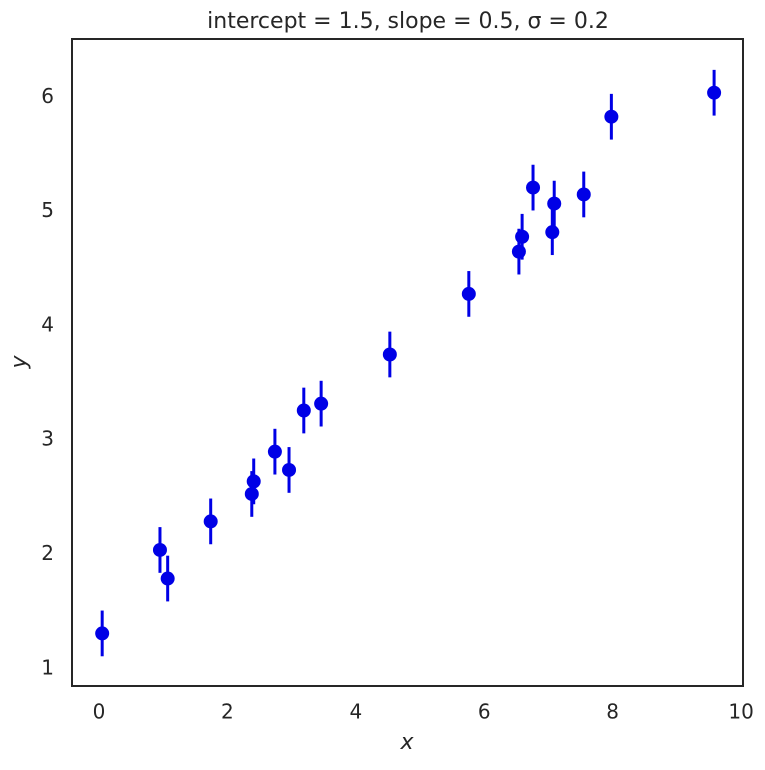  Describe the element at coordinates (47, 210) in the screenshot. I see `y-tick-label: 5` at that location.